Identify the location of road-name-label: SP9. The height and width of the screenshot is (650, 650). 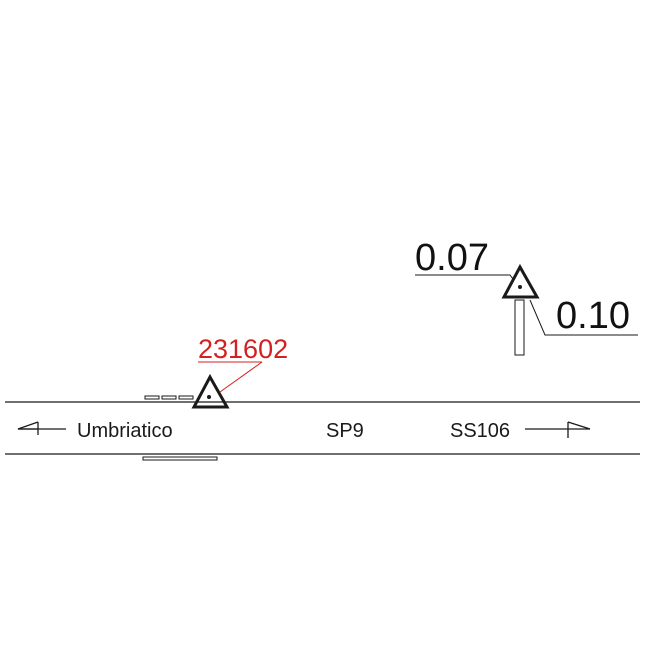
(345, 431).